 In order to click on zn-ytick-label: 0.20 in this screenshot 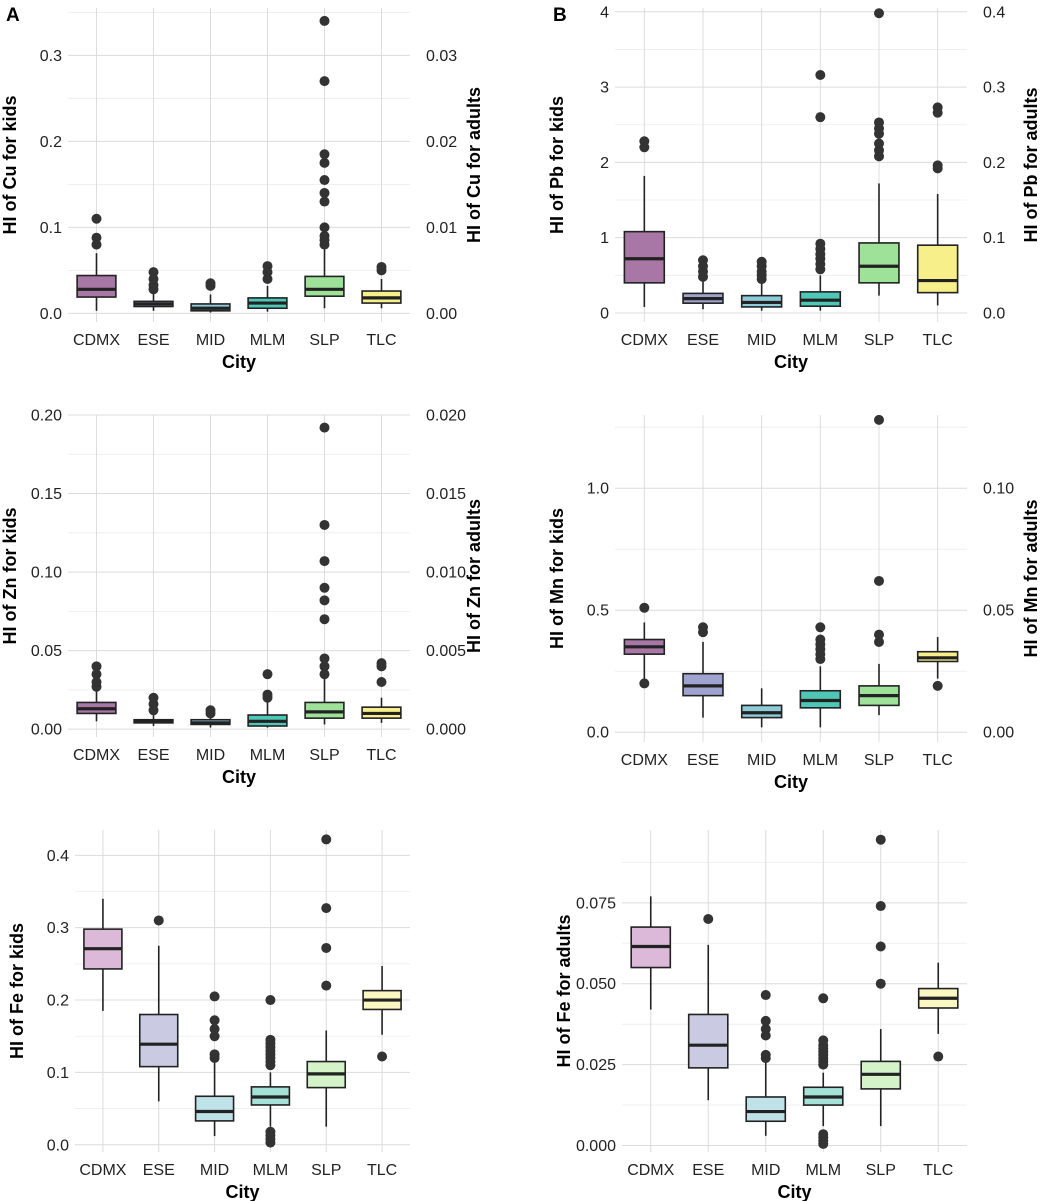, I will do `click(46, 416)`.